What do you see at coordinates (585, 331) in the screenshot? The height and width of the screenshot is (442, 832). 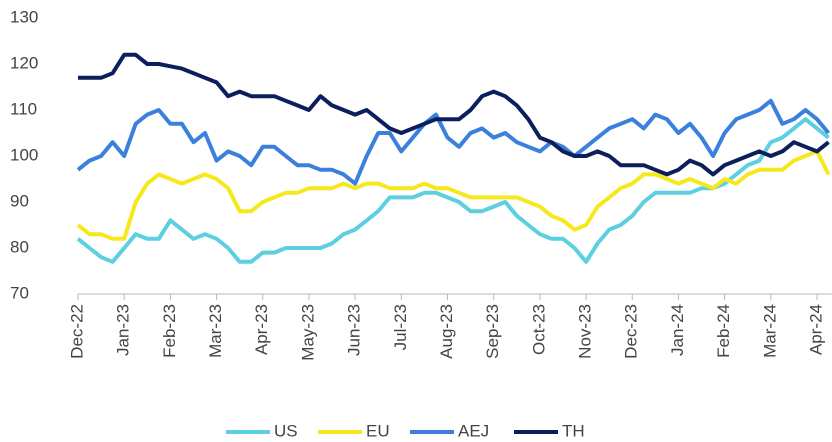 I see `x-tick-label: Nov-23` at bounding box center [585, 331].